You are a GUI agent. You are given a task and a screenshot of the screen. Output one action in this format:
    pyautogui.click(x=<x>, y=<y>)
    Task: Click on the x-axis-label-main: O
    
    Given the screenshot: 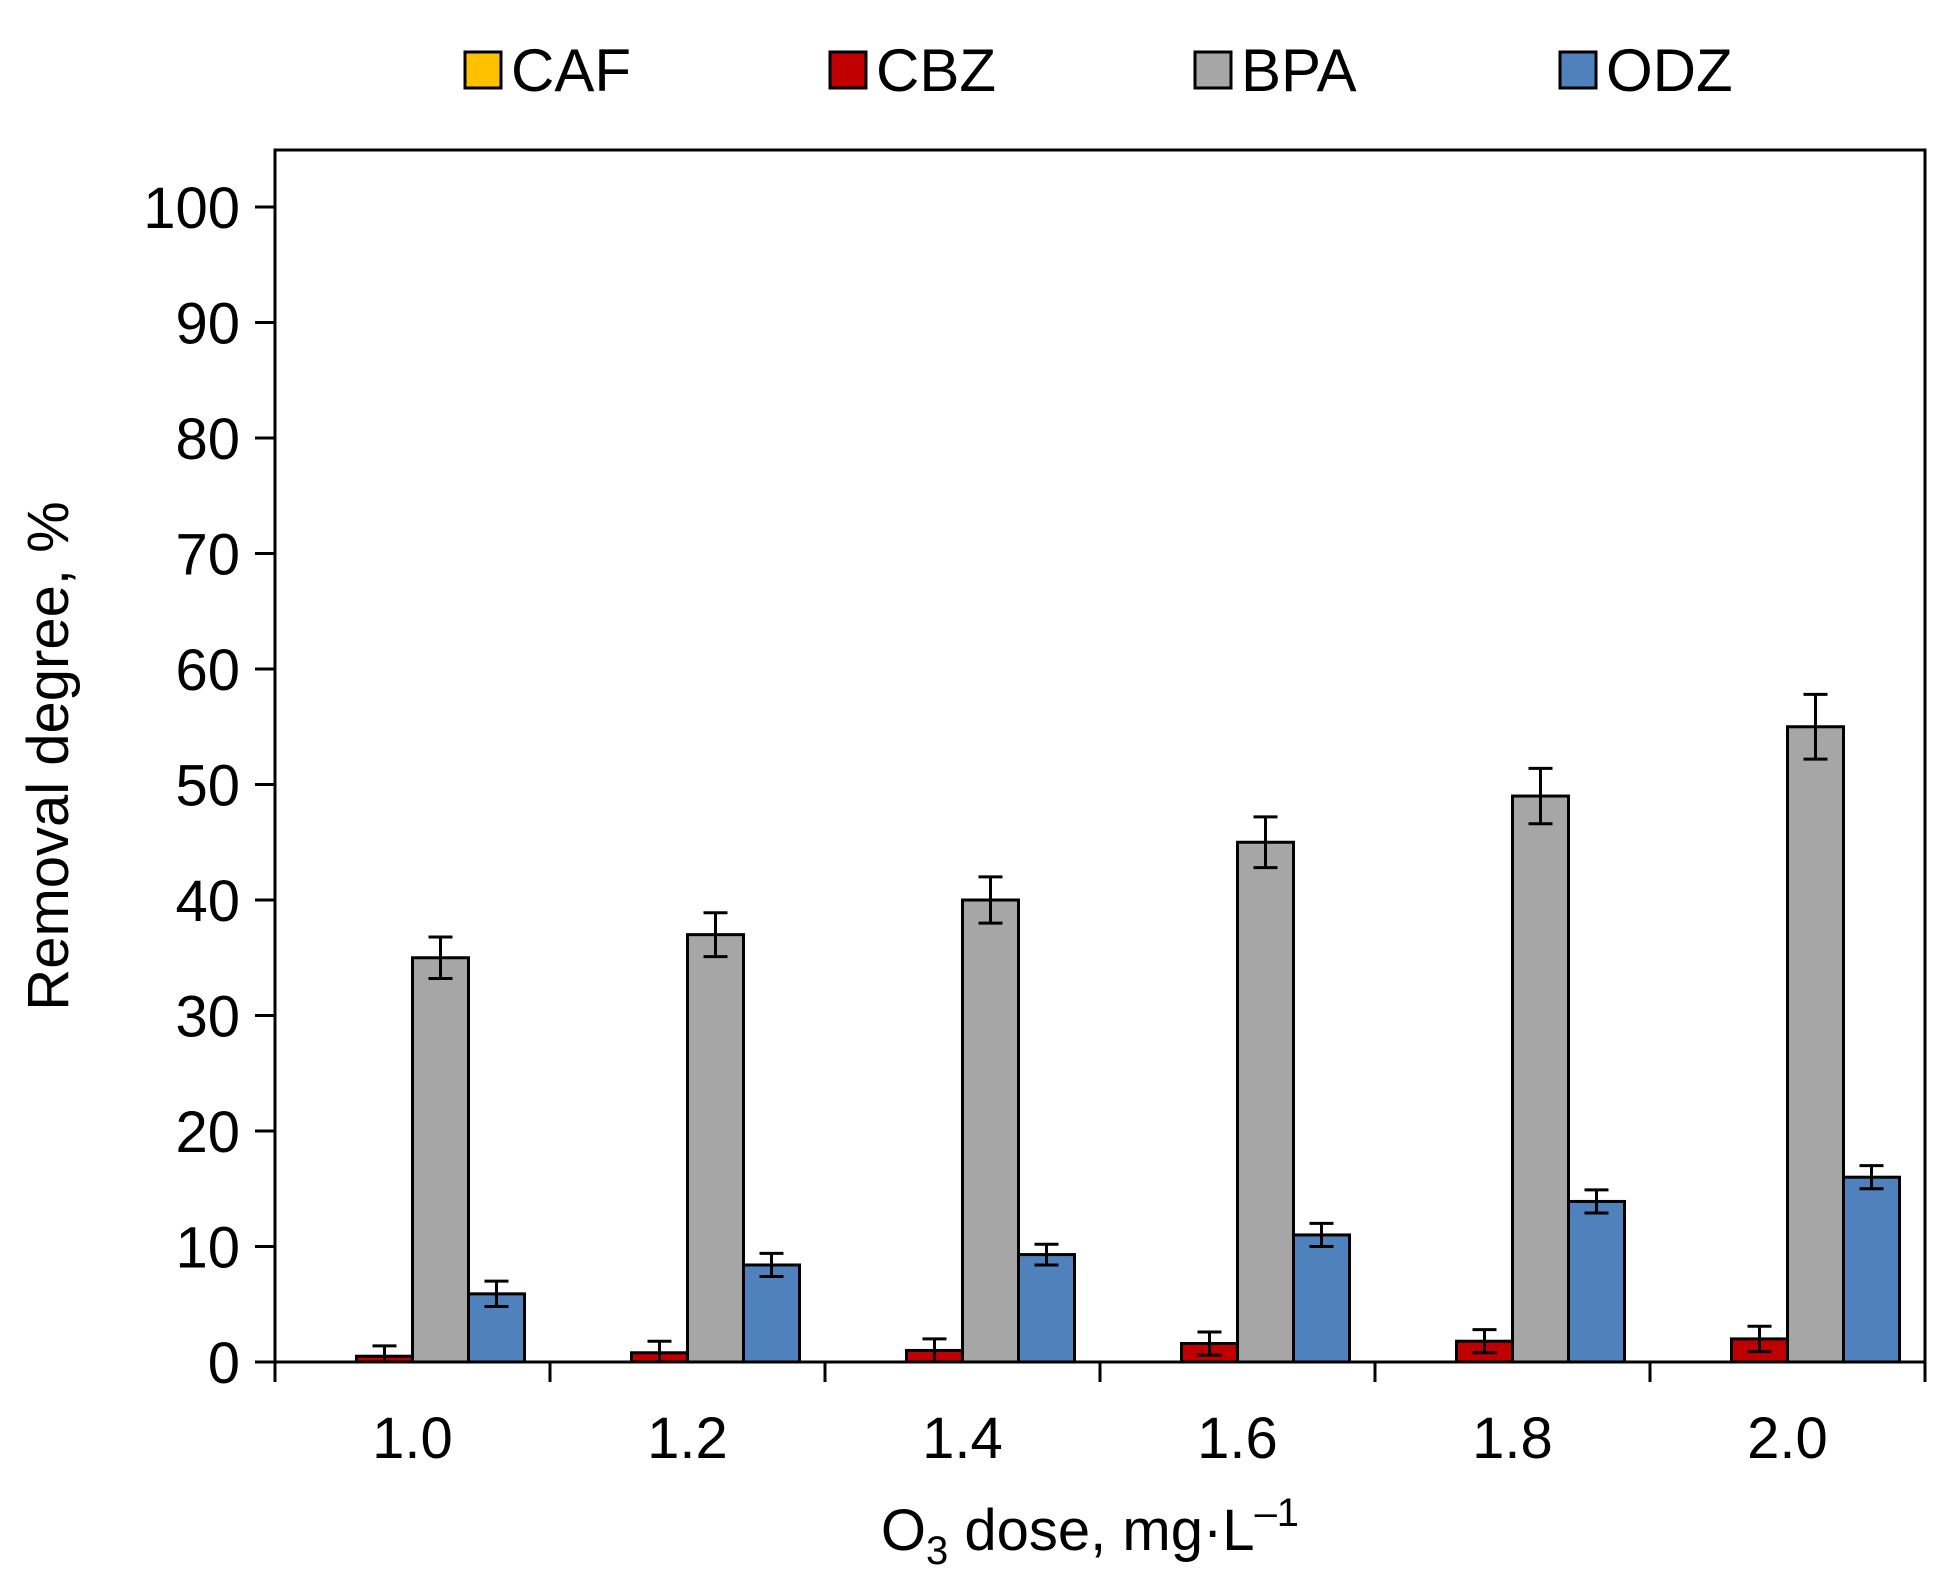 What is the action you would take?
    pyautogui.click(x=903, y=1530)
    